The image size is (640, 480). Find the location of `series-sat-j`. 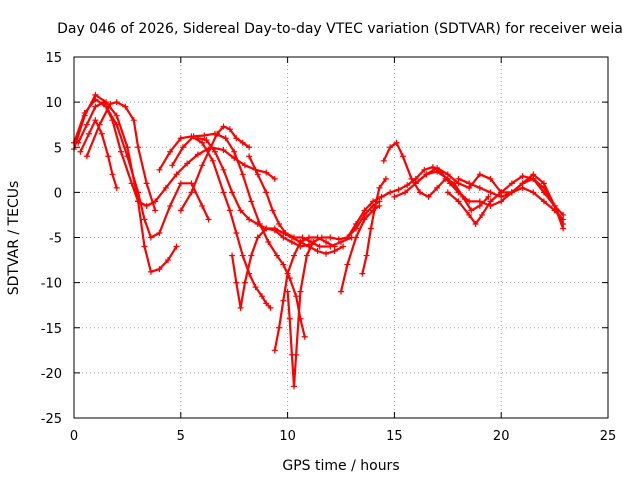

series-sat-j is located at coordinates (215, 168).